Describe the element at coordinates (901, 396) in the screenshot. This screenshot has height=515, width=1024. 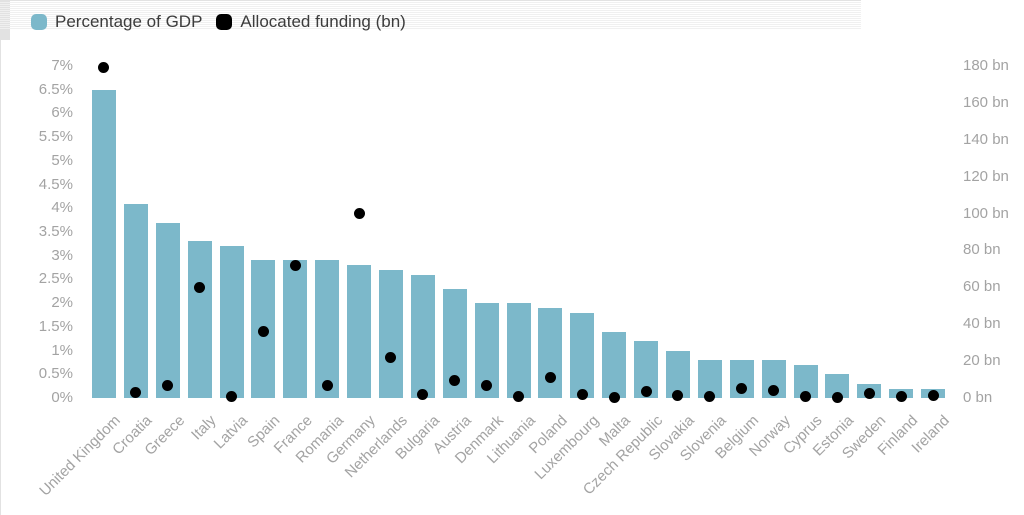
I see `funding-dot-finland` at that location.